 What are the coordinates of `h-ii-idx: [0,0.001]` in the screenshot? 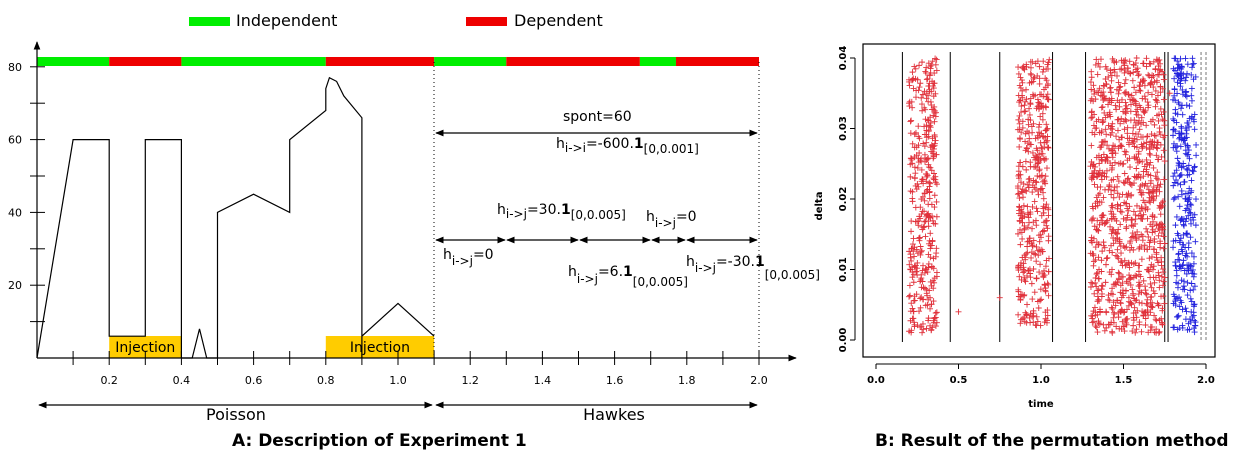 It's located at (671, 149).